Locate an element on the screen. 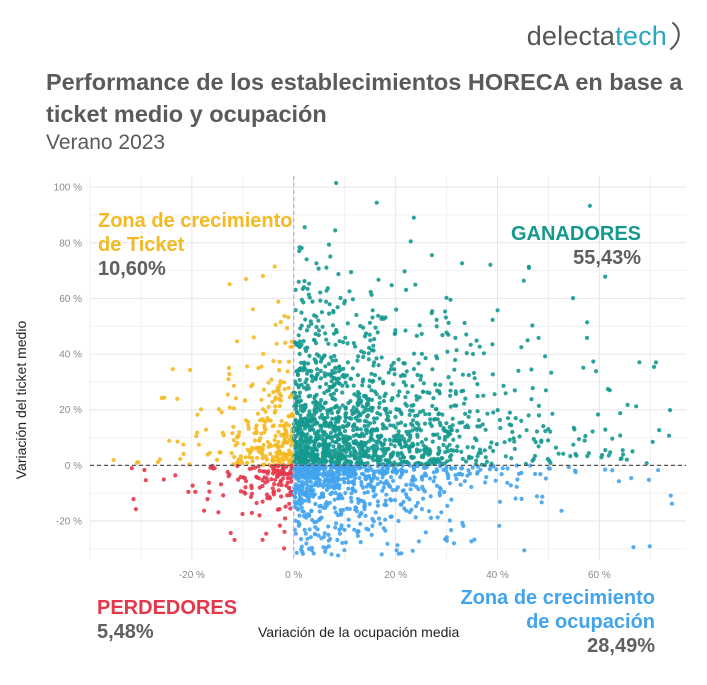 This screenshot has width=707, height=685. y-tick-label: 20 % is located at coordinates (70, 410).